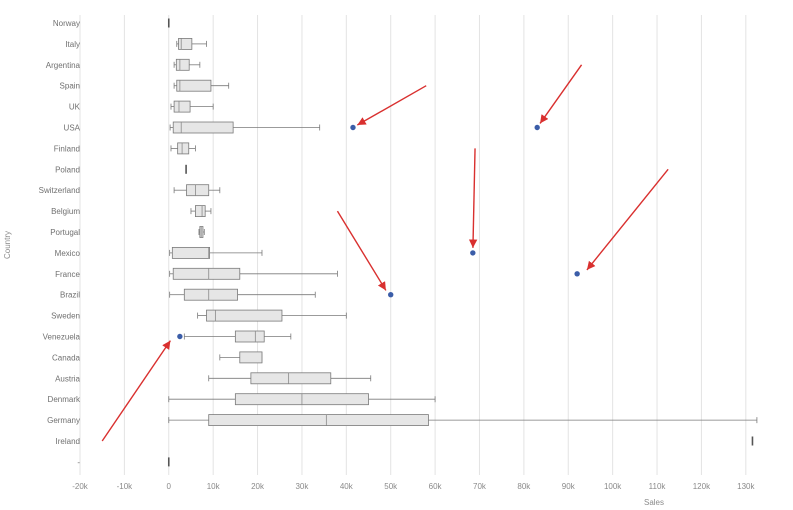 The image size is (793, 510). Describe the element at coordinates (216, 252) in the screenshot. I see `box-mexico` at that location.